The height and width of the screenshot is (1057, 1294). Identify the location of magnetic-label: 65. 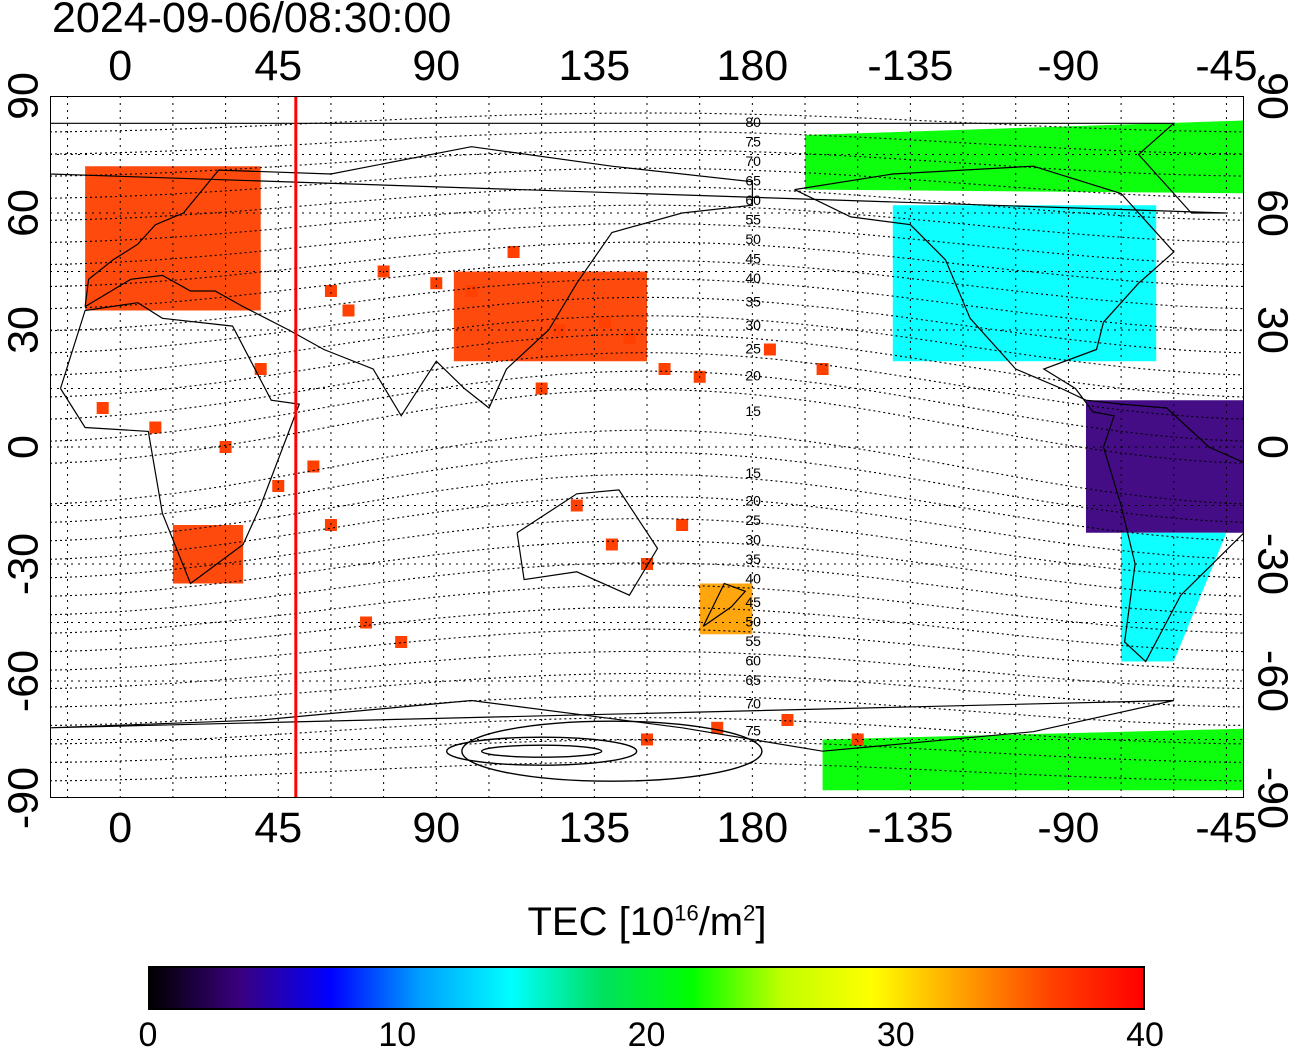
(753, 680).